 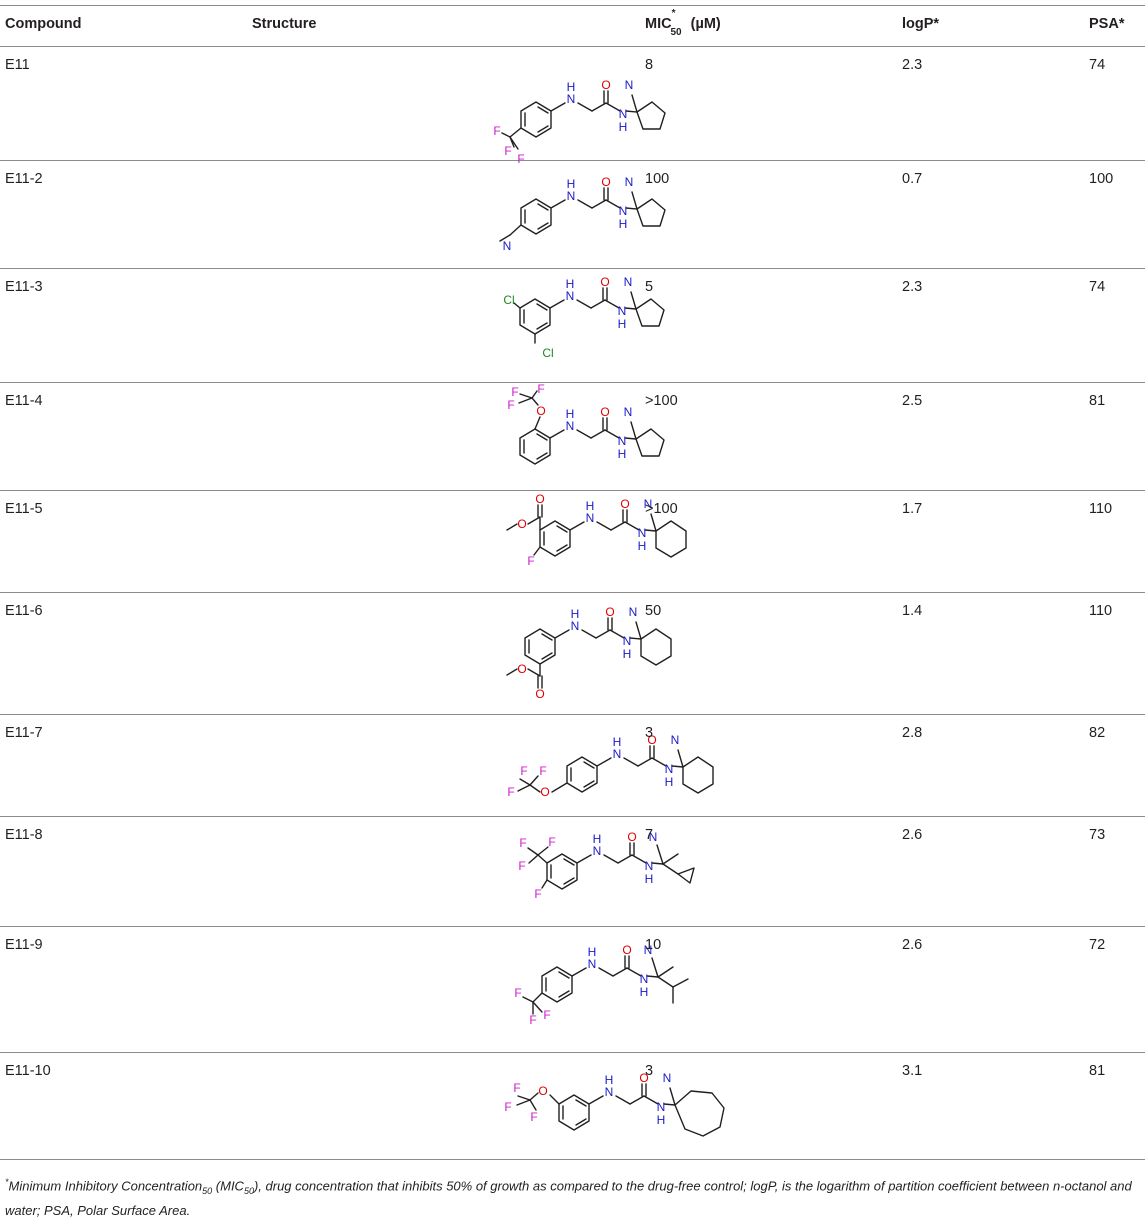 What do you see at coordinates (653, 945) in the screenshot?
I see `mic-cell: 10` at bounding box center [653, 945].